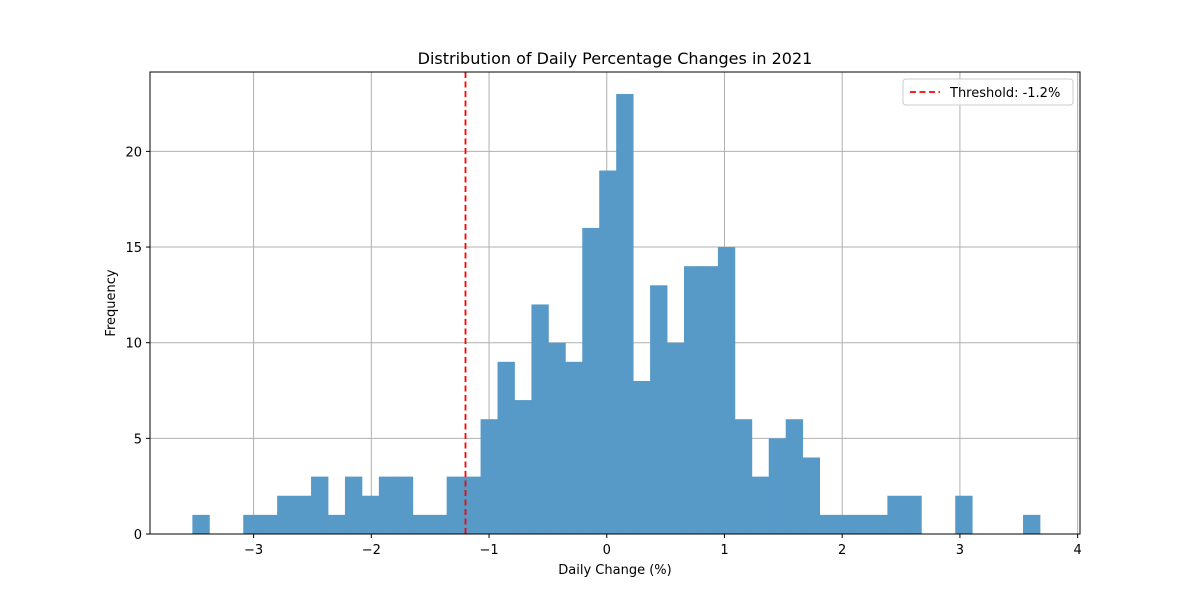 The height and width of the screenshot is (600, 1200). I want to click on y-tick-label: 15, so click(133, 248).